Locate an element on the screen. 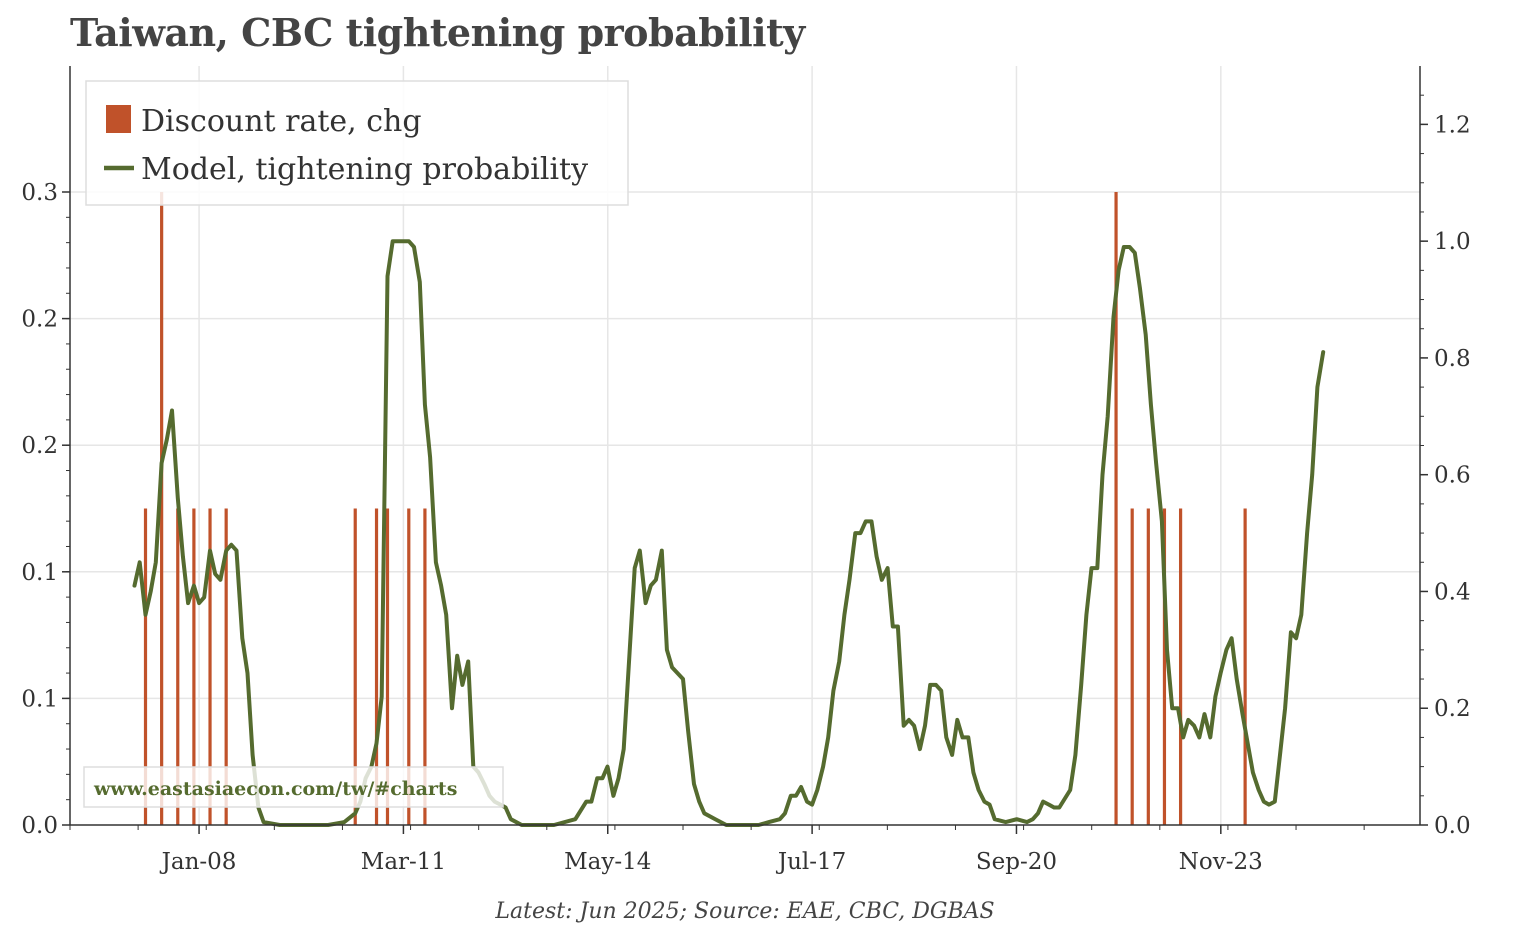 The image size is (1534, 930). watermark: www.eastasiaecon.com/tw/#charts is located at coordinates (293, 787).